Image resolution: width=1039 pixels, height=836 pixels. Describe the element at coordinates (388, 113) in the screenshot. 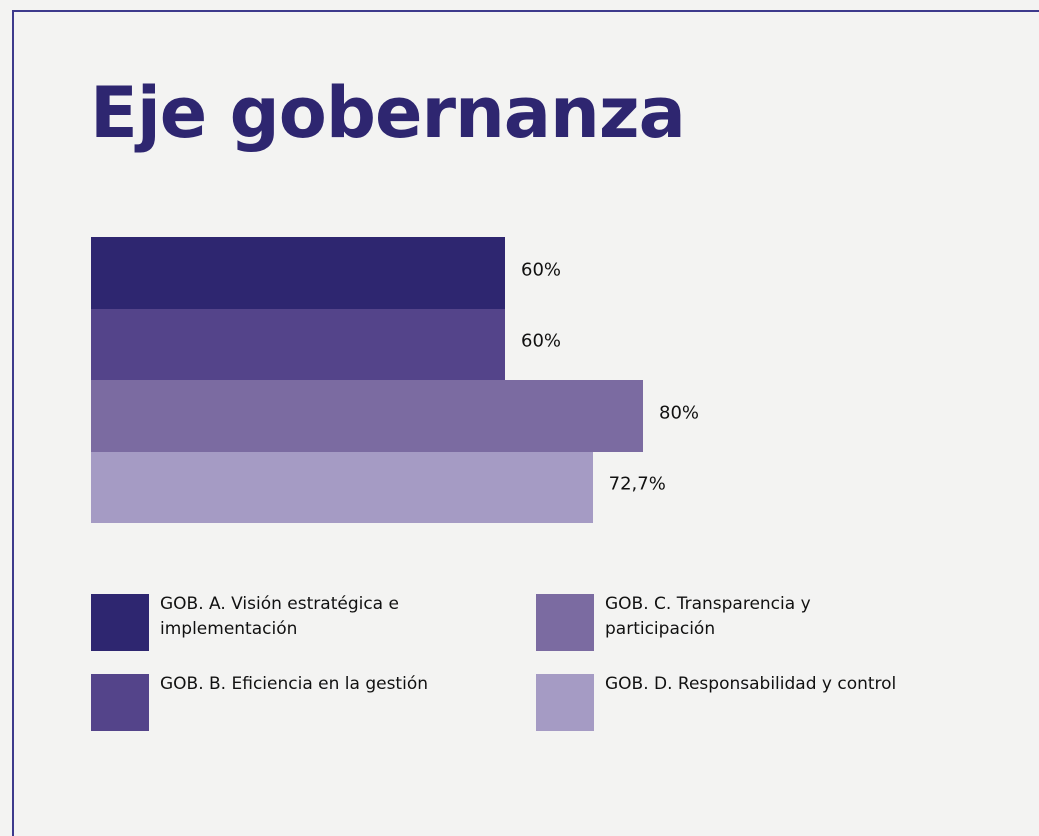

I see `chart-title: Eje gobernanza` at that location.